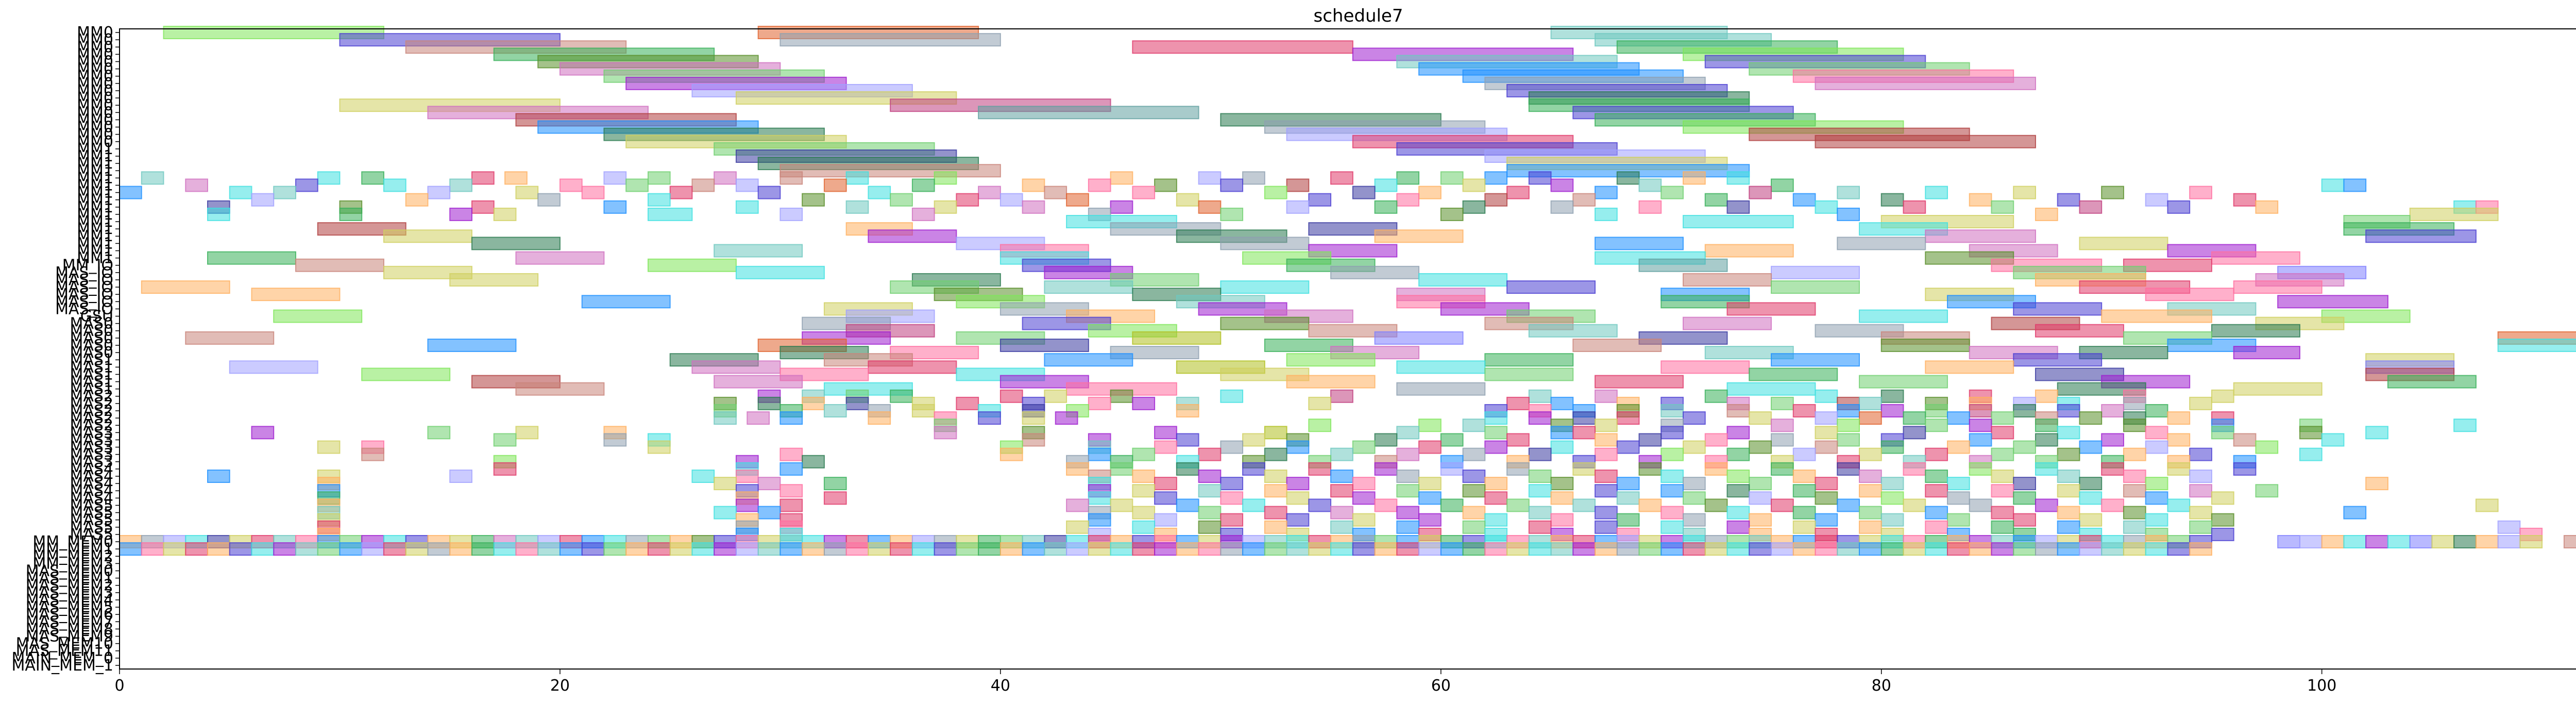 Image resolution: width=2576 pixels, height=702 pixels. I want to click on x-tick-label: 100, so click(2321, 686).